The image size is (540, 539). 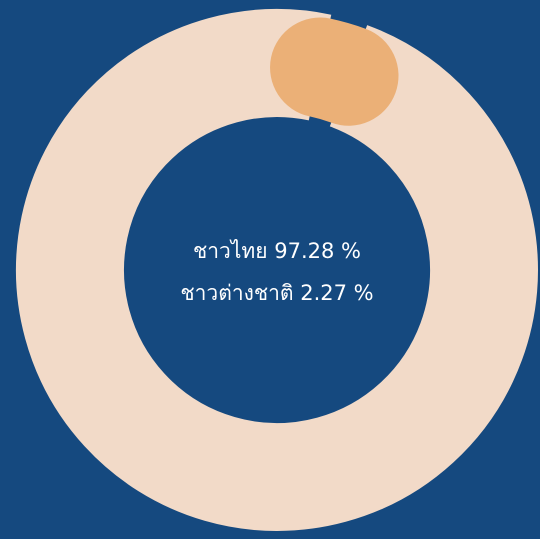 What do you see at coordinates (237, 293) in the screenshot?
I see `category-label: ชาวต่างชาติ` at bounding box center [237, 293].